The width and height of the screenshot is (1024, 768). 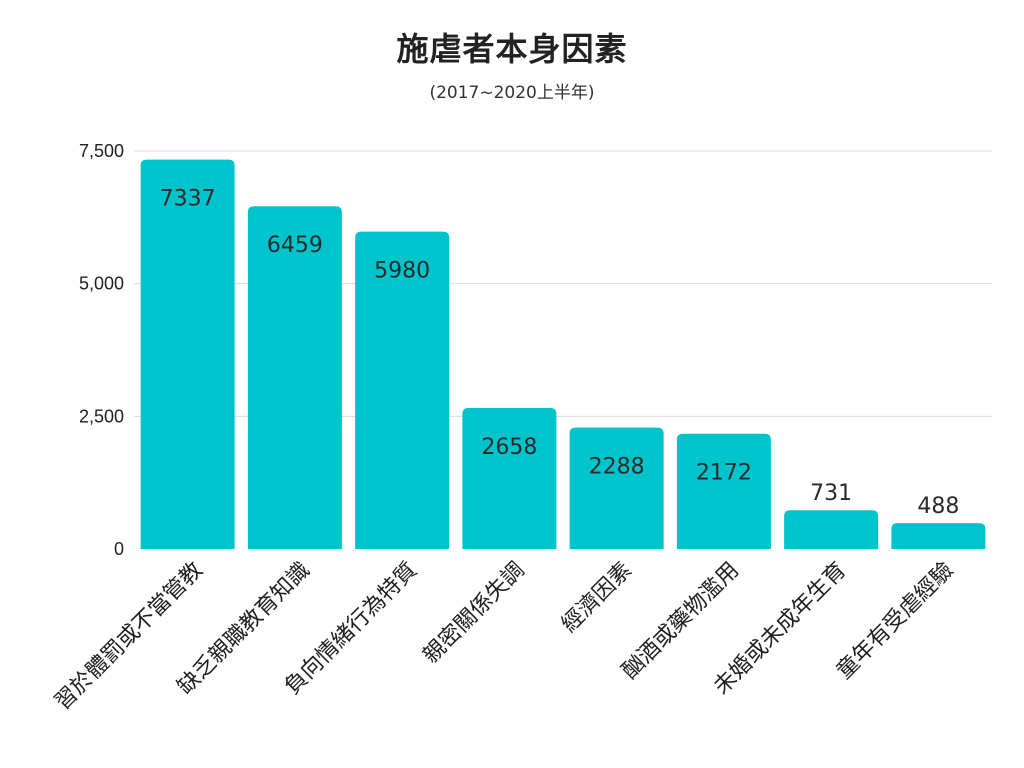 What do you see at coordinates (831, 493) in the screenshot?
I see `data-label: 731` at bounding box center [831, 493].